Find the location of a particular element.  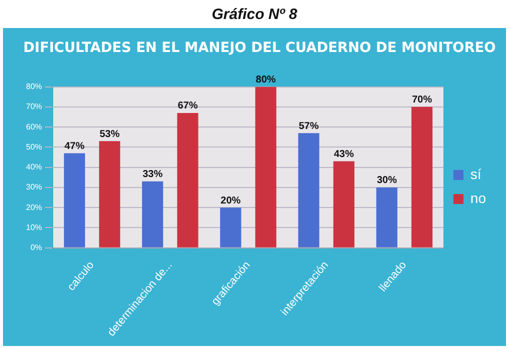

data-label: 57% is located at coordinates (308, 126).